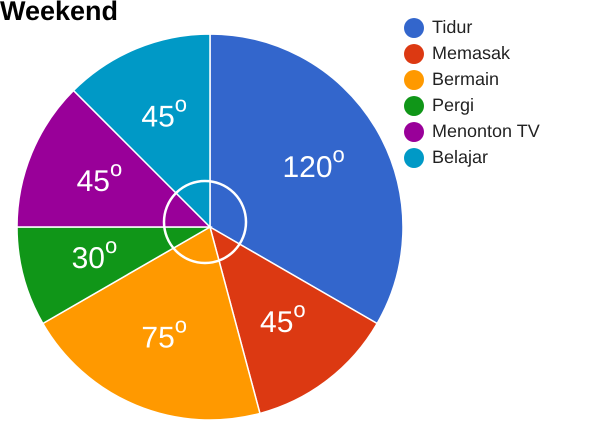  Describe the element at coordinates (466, 79) in the screenshot. I see `legend-label: Bermain` at that location.